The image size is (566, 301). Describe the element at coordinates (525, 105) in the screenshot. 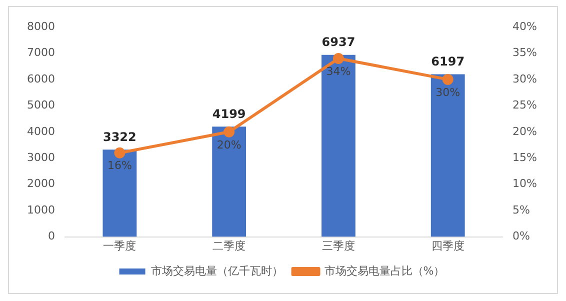

I see `y2-tick-label: 25%` at that location.